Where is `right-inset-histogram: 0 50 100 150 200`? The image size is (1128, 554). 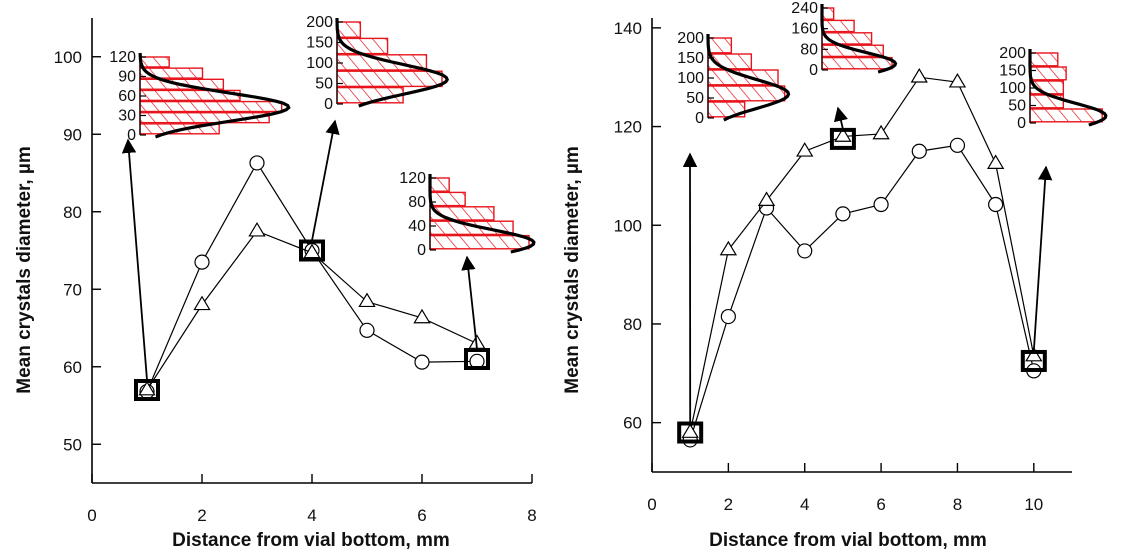 right-inset-histogram: 0 50 100 150 200 is located at coordinates (734, 78).